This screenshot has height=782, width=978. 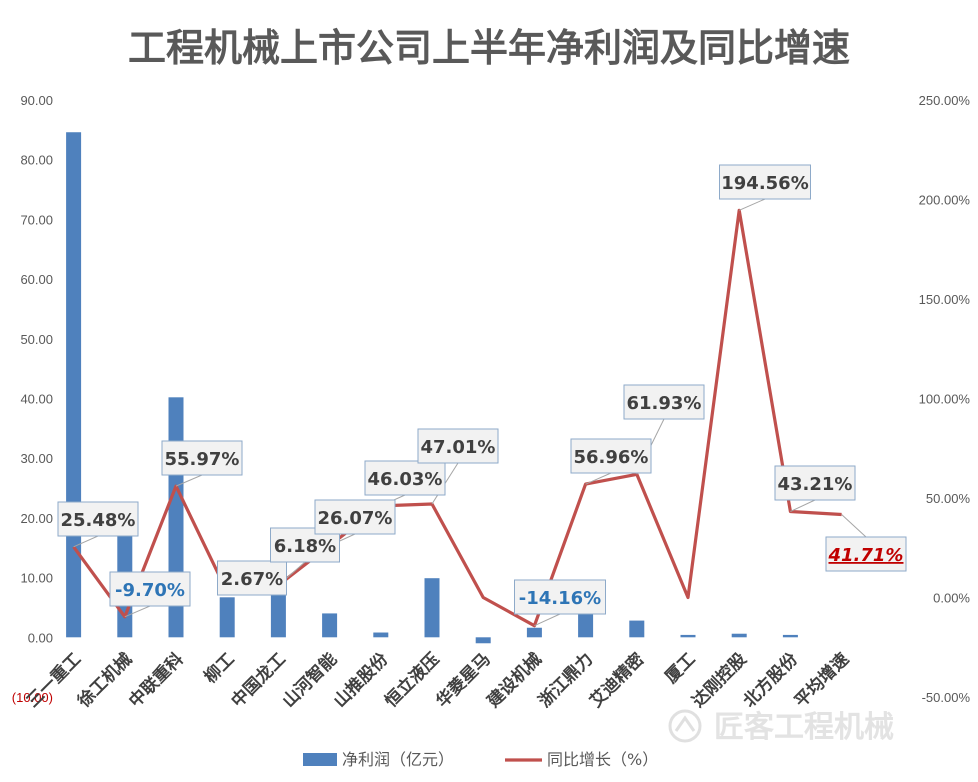 I want to click on watermark-text: 匠客工程机械, so click(x=804, y=727).